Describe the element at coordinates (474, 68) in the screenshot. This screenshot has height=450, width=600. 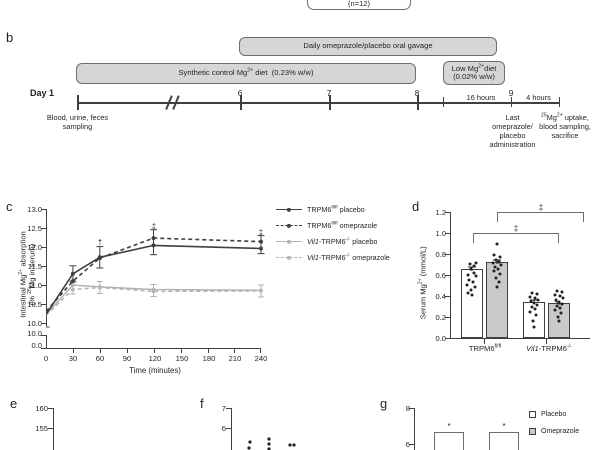
I see `timeline-box-low-mg-diet-line1: Low Mg2+diet` at that location.